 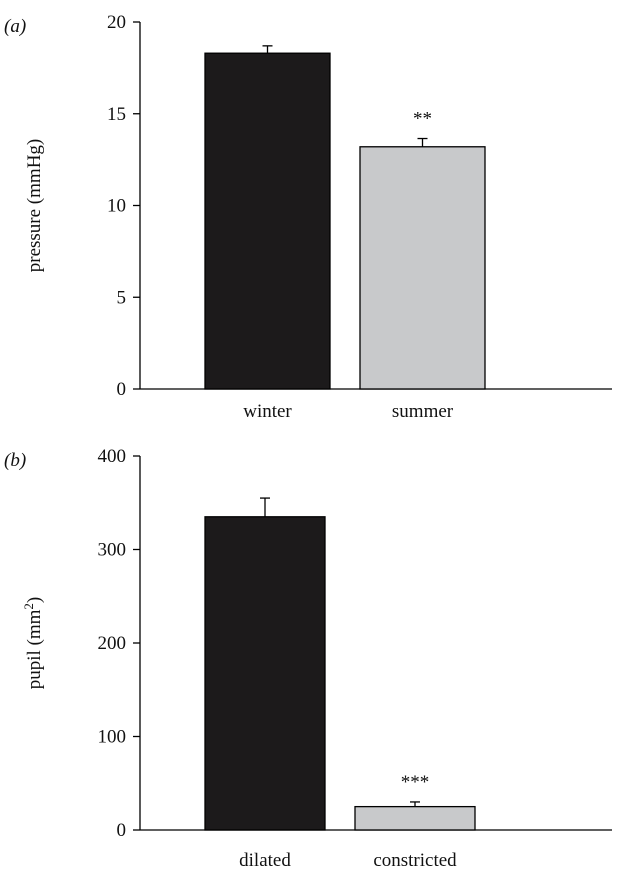 I want to click on y-tick-label: 10, so click(x=116, y=206).